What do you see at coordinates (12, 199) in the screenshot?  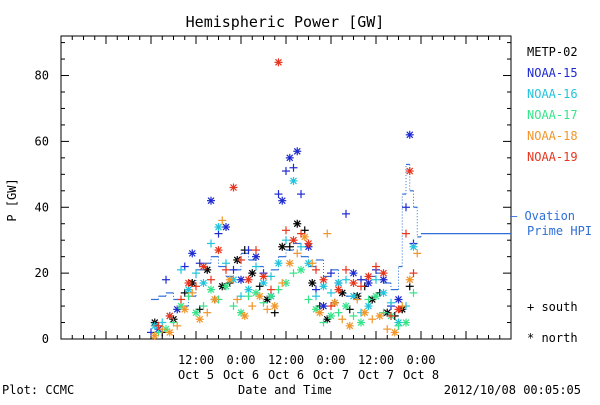 I see `y-axis-label: P [GW]` at bounding box center [12, 199].